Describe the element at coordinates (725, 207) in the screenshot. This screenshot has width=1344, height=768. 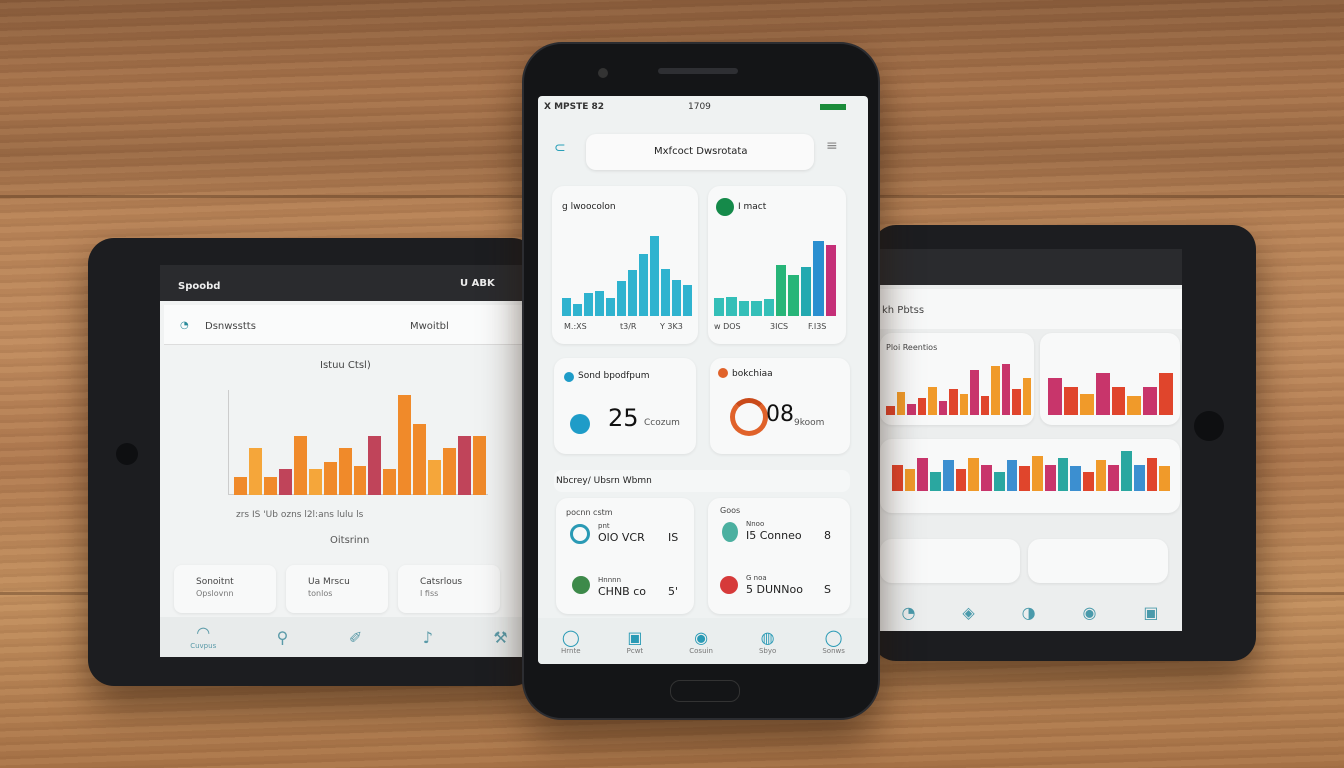
I see `status-dot-icon` at that location.